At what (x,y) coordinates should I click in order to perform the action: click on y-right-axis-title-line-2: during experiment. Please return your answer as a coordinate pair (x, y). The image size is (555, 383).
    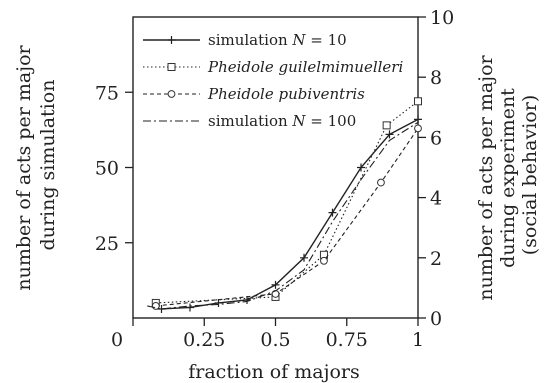
    Looking at the image, I should click on (508, 178).